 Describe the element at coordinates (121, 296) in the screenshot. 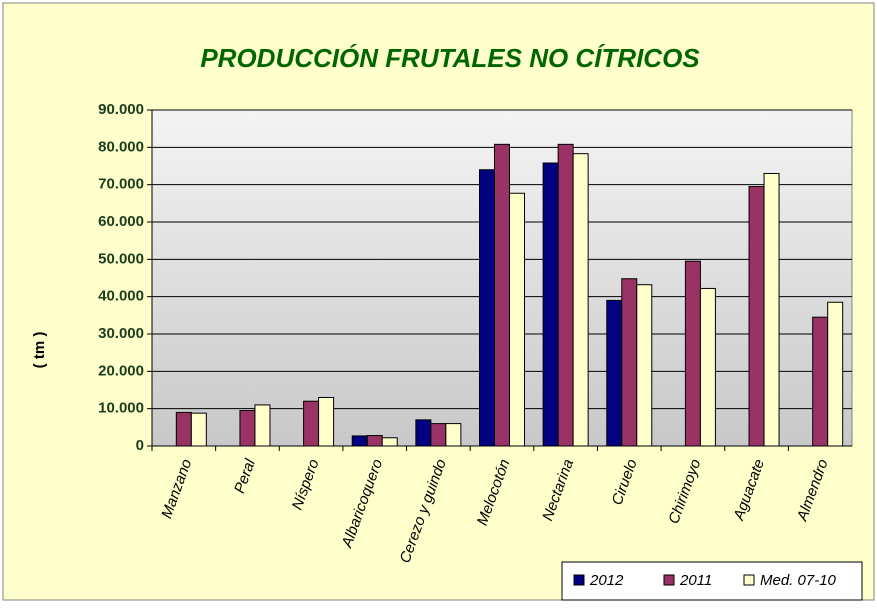

I see `y-tick-label: 40.000` at that location.